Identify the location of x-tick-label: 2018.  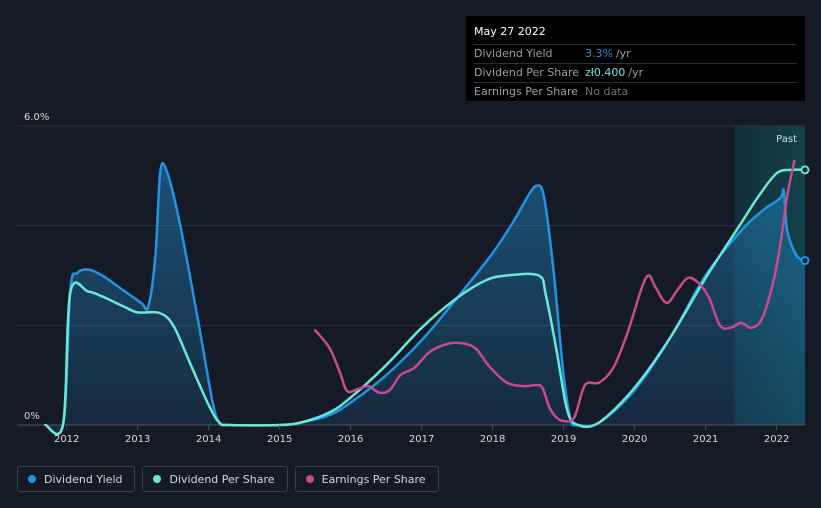
(492, 439).